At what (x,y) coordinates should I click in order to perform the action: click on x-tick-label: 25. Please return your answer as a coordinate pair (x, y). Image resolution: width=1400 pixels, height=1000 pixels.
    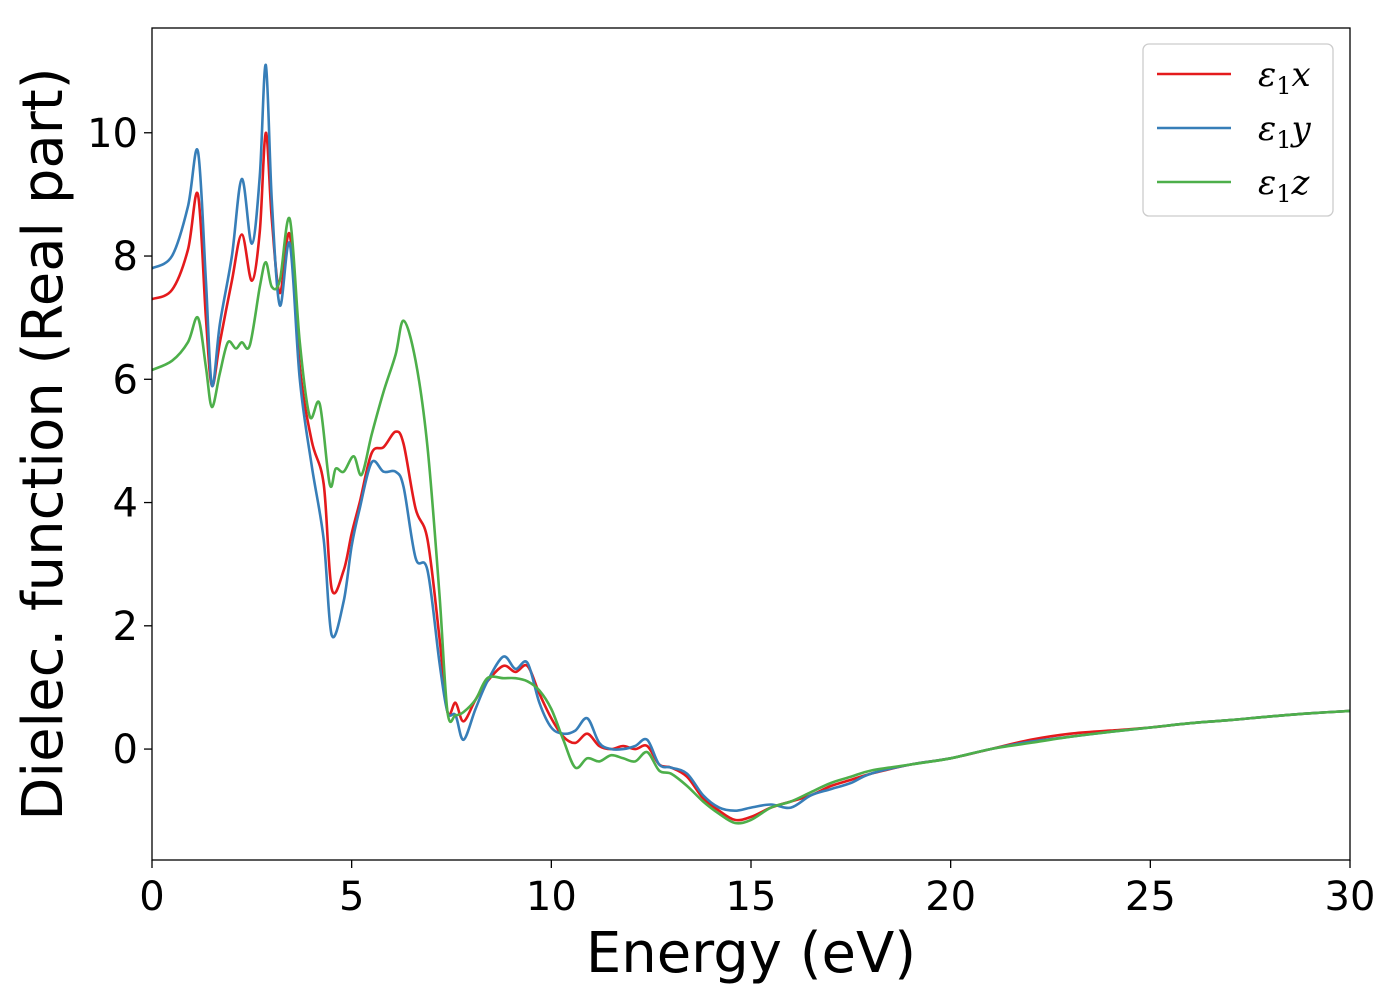
    Looking at the image, I should click on (1150, 897).